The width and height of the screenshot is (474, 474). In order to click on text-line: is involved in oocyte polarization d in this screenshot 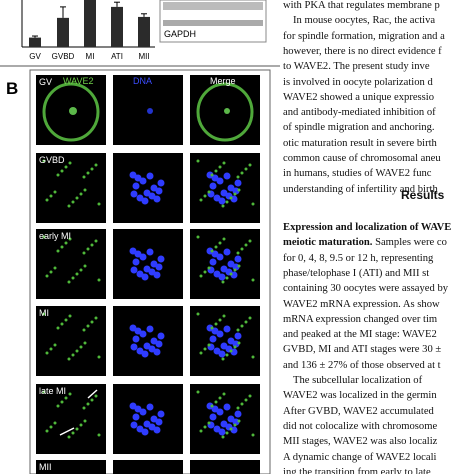, I will do `click(358, 82)`.